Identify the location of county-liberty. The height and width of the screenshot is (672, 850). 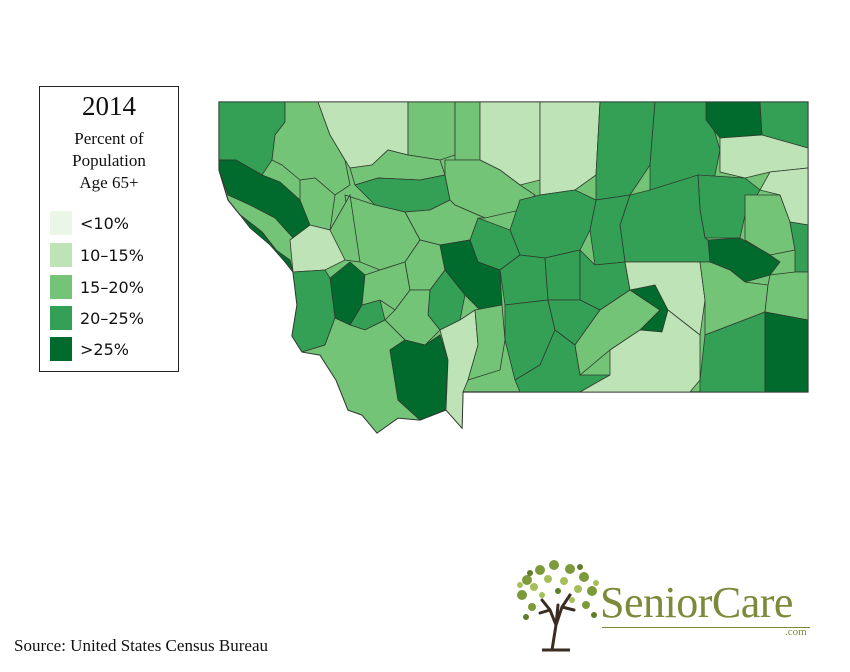
(467, 131).